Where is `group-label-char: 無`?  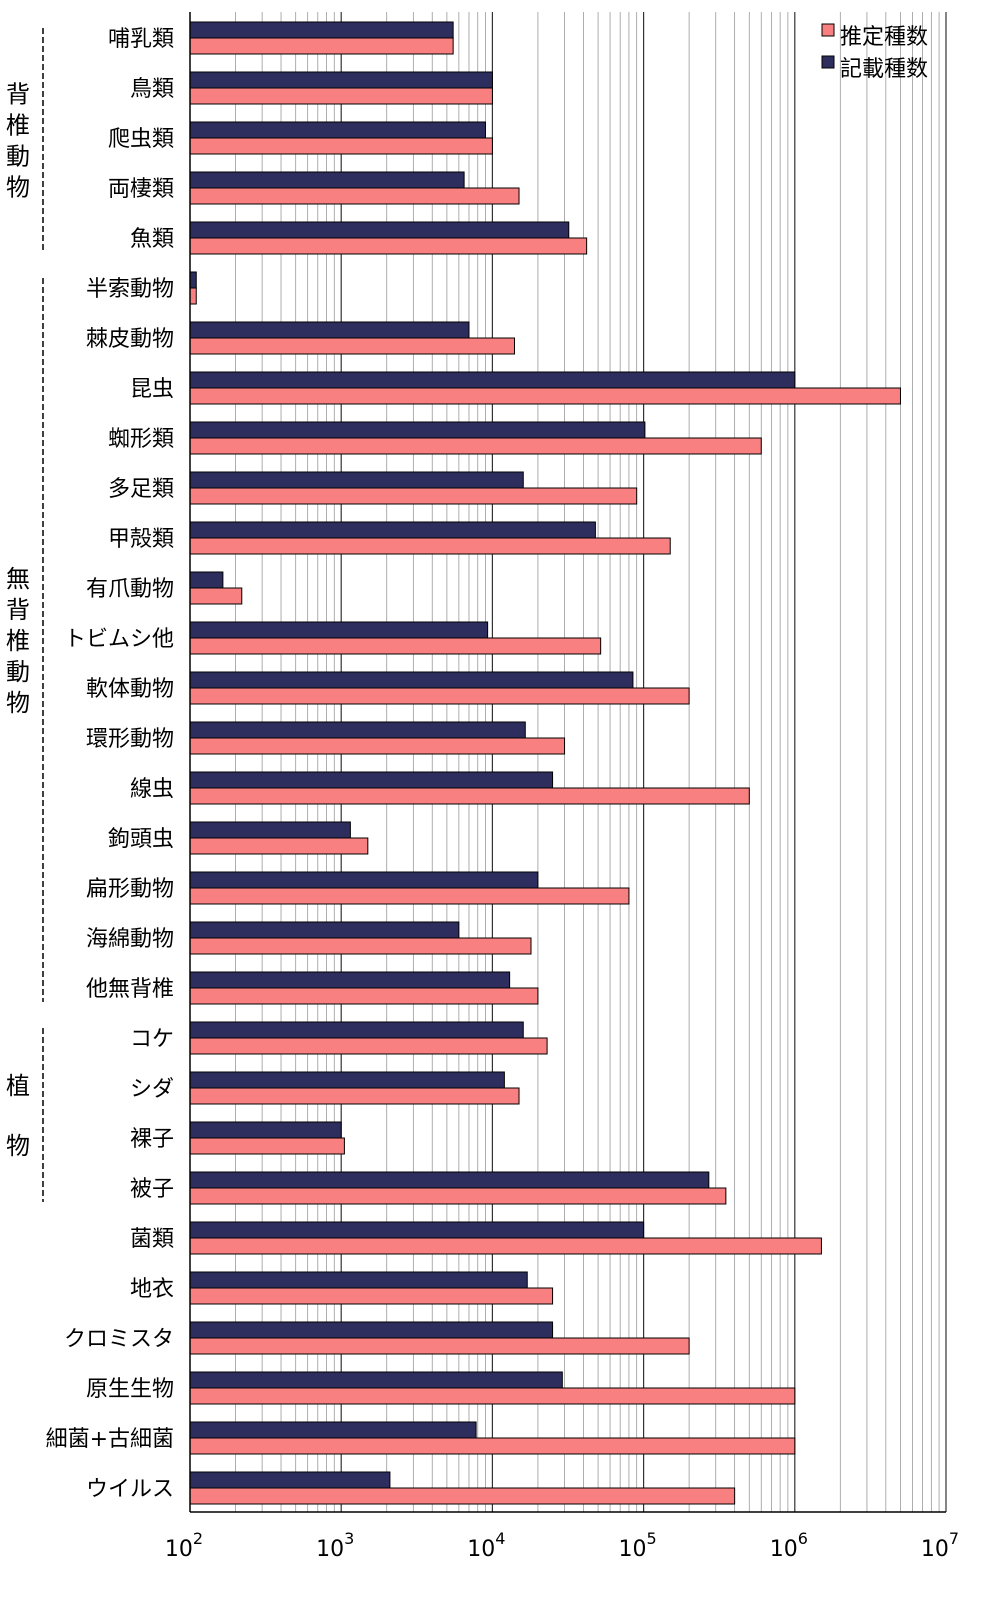 group-label-char: 無 is located at coordinates (18, 579).